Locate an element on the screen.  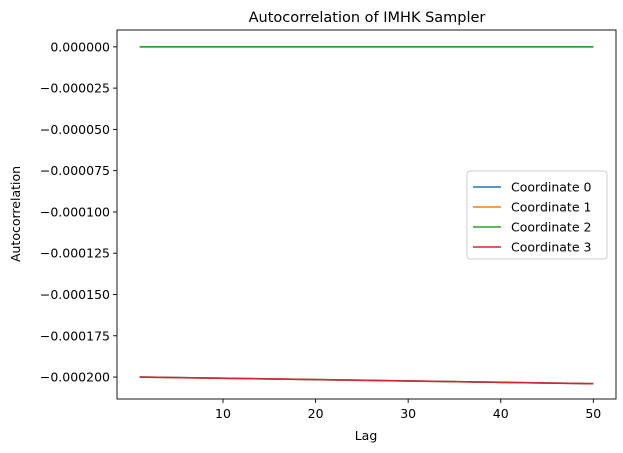
legend-frame is located at coordinates (537, 215).